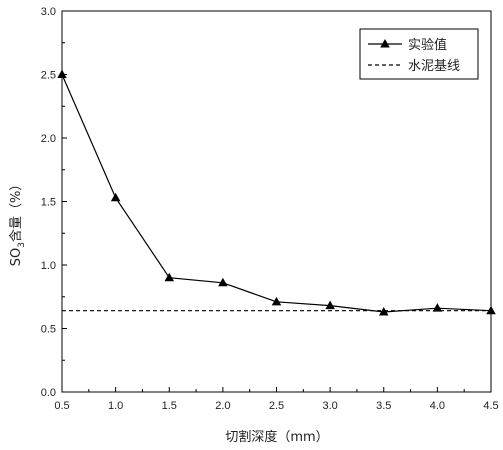 This screenshot has height=450, width=503. Describe the element at coordinates (61, 406) in the screenshot. I see `x-tick-label: 0.5` at that location.